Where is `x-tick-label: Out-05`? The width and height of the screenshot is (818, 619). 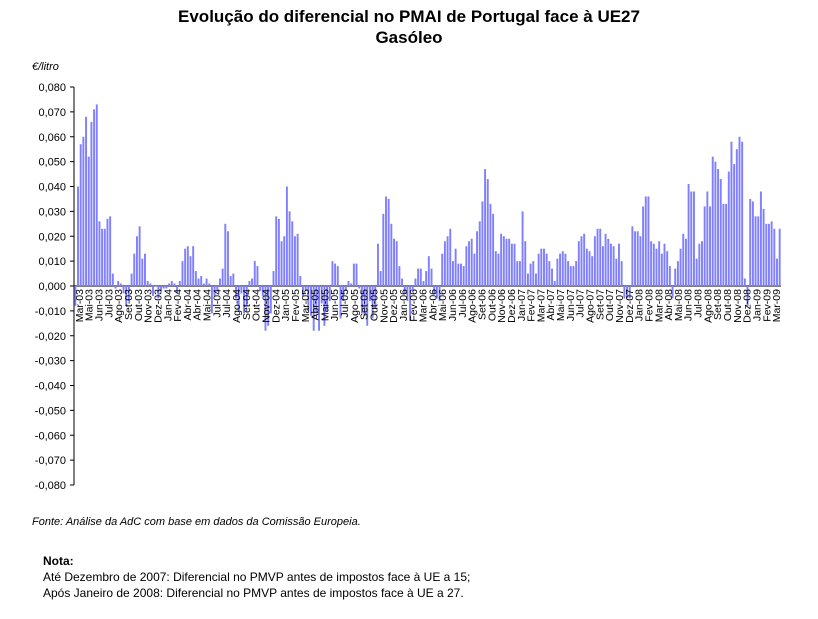 x-tick-label: Out-05 is located at coordinates (374, 305).